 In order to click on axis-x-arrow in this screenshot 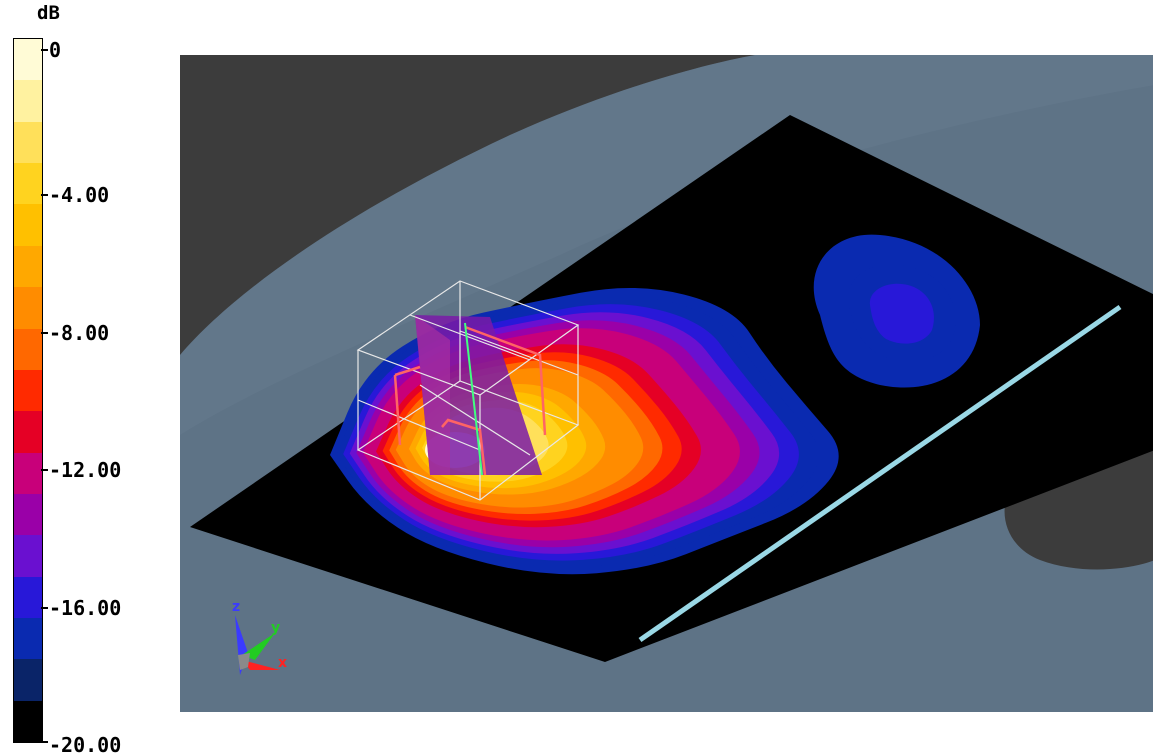, I will do `click(261, 665)`.